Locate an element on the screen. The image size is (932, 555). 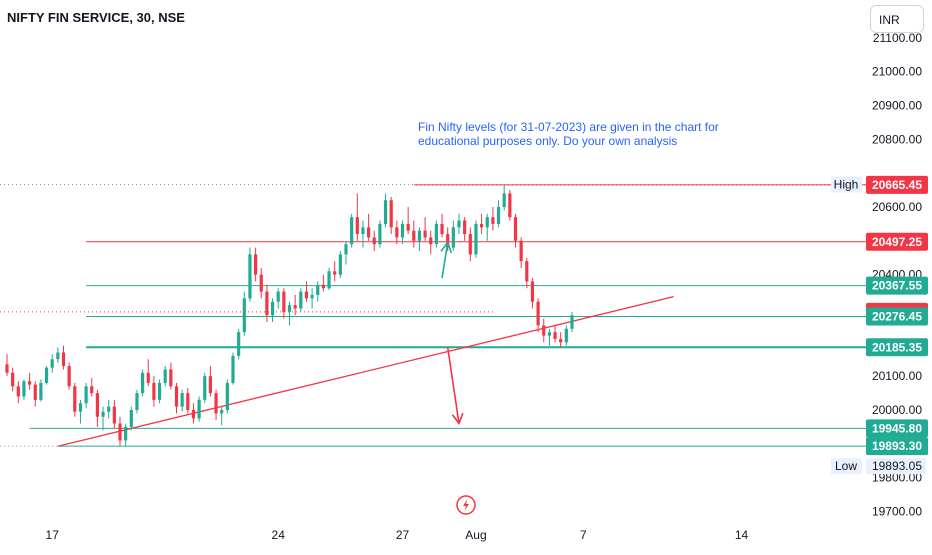
x-tick-label: 27 is located at coordinates (403, 535).